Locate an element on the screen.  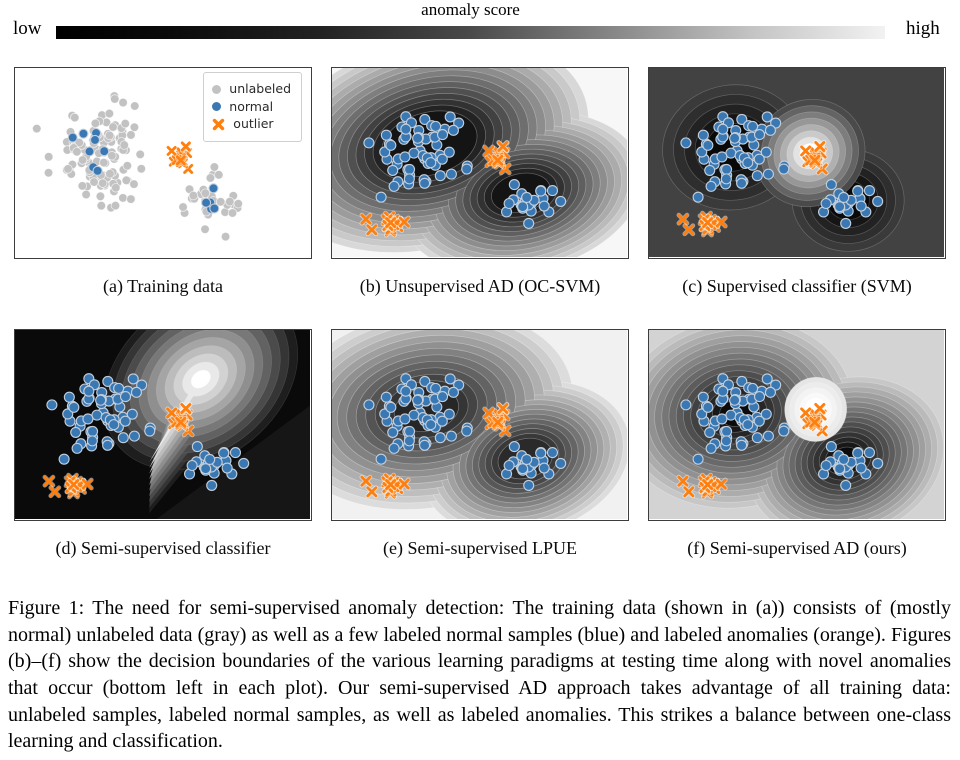
outlier-marker-icon is located at coordinates (219, 124).